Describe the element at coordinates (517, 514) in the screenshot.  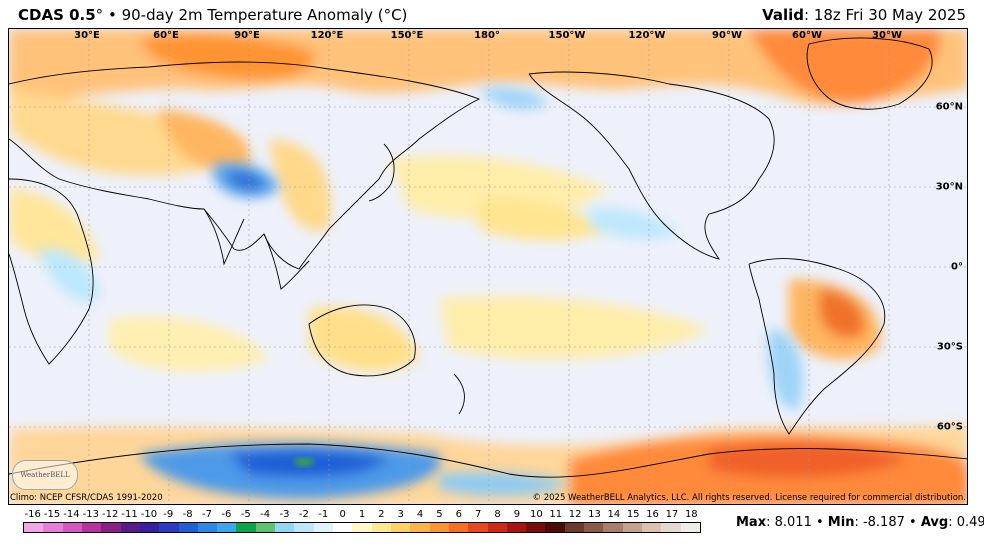
I see `color-legend-label: 9` at that location.